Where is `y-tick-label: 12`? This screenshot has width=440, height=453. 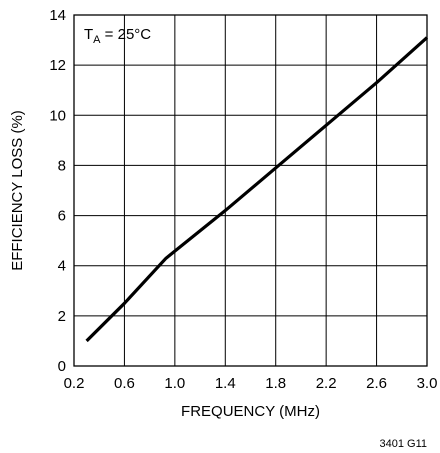 y-tick-label: 12 is located at coordinates (57, 65).